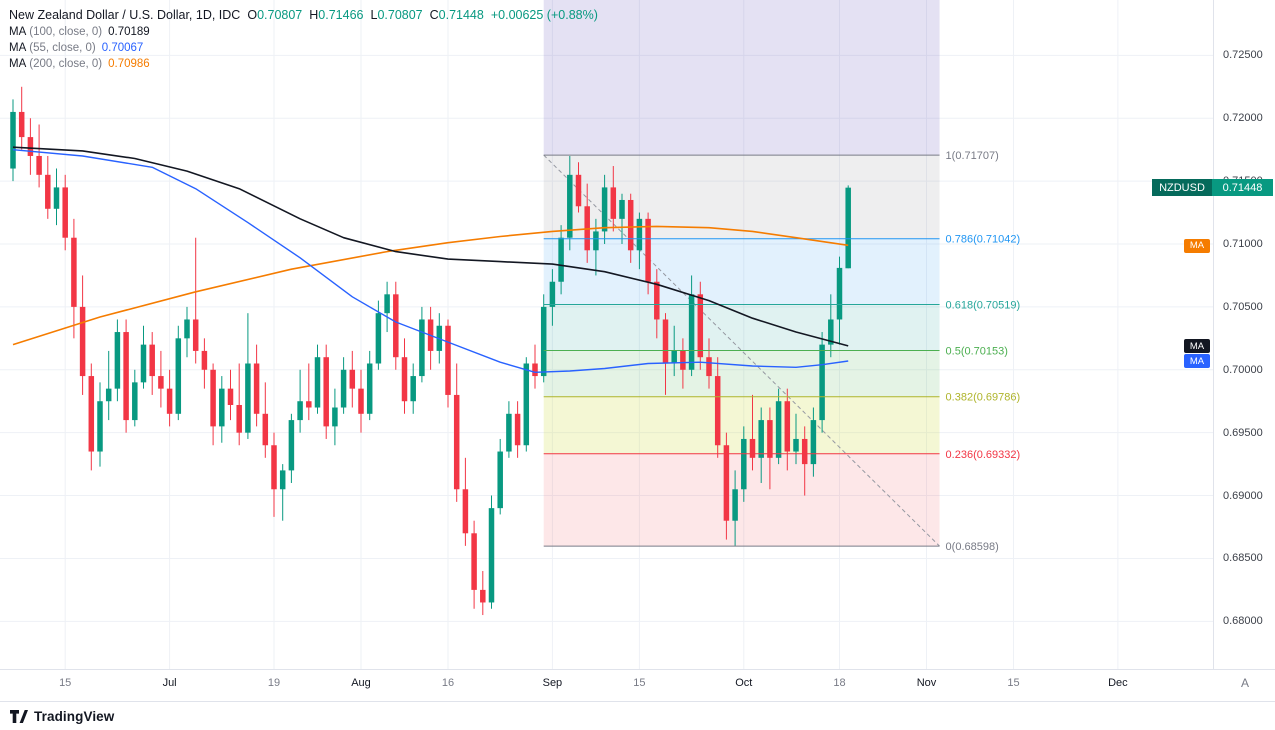  Describe the element at coordinates (1197, 361) in the screenshot. I see `ma55-axis-badge: MA` at that location.